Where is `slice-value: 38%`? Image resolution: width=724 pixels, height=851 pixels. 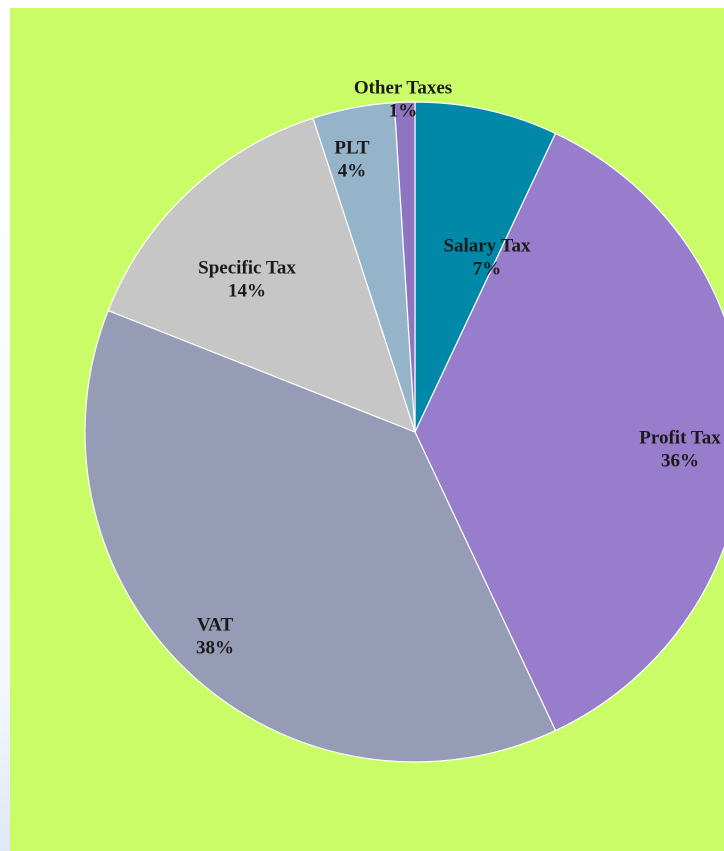
slice-value: 38% is located at coordinates (215, 647).